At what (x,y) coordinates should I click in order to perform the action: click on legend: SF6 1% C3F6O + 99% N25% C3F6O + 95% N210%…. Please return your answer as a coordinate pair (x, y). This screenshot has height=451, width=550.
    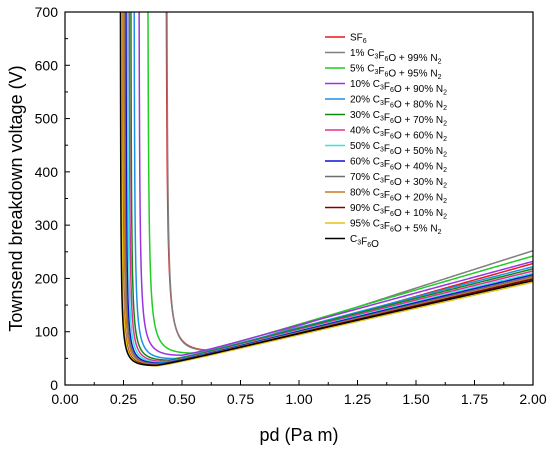
    Looking at the image, I should click on (386, 141).